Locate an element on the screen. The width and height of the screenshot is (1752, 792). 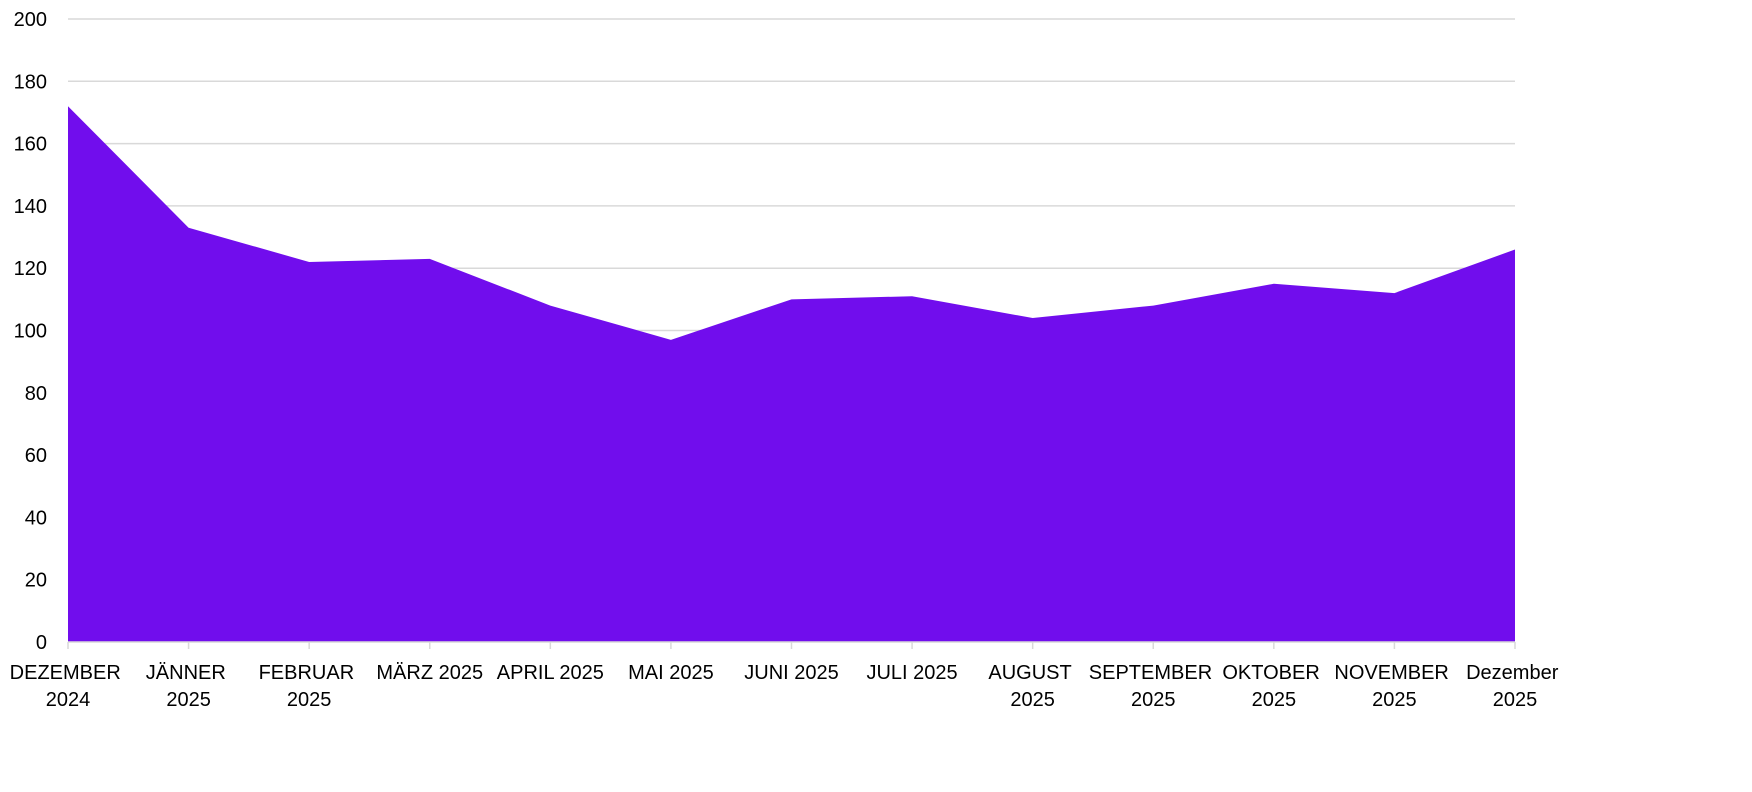
y-tick-label: 180 is located at coordinates (30, 82).